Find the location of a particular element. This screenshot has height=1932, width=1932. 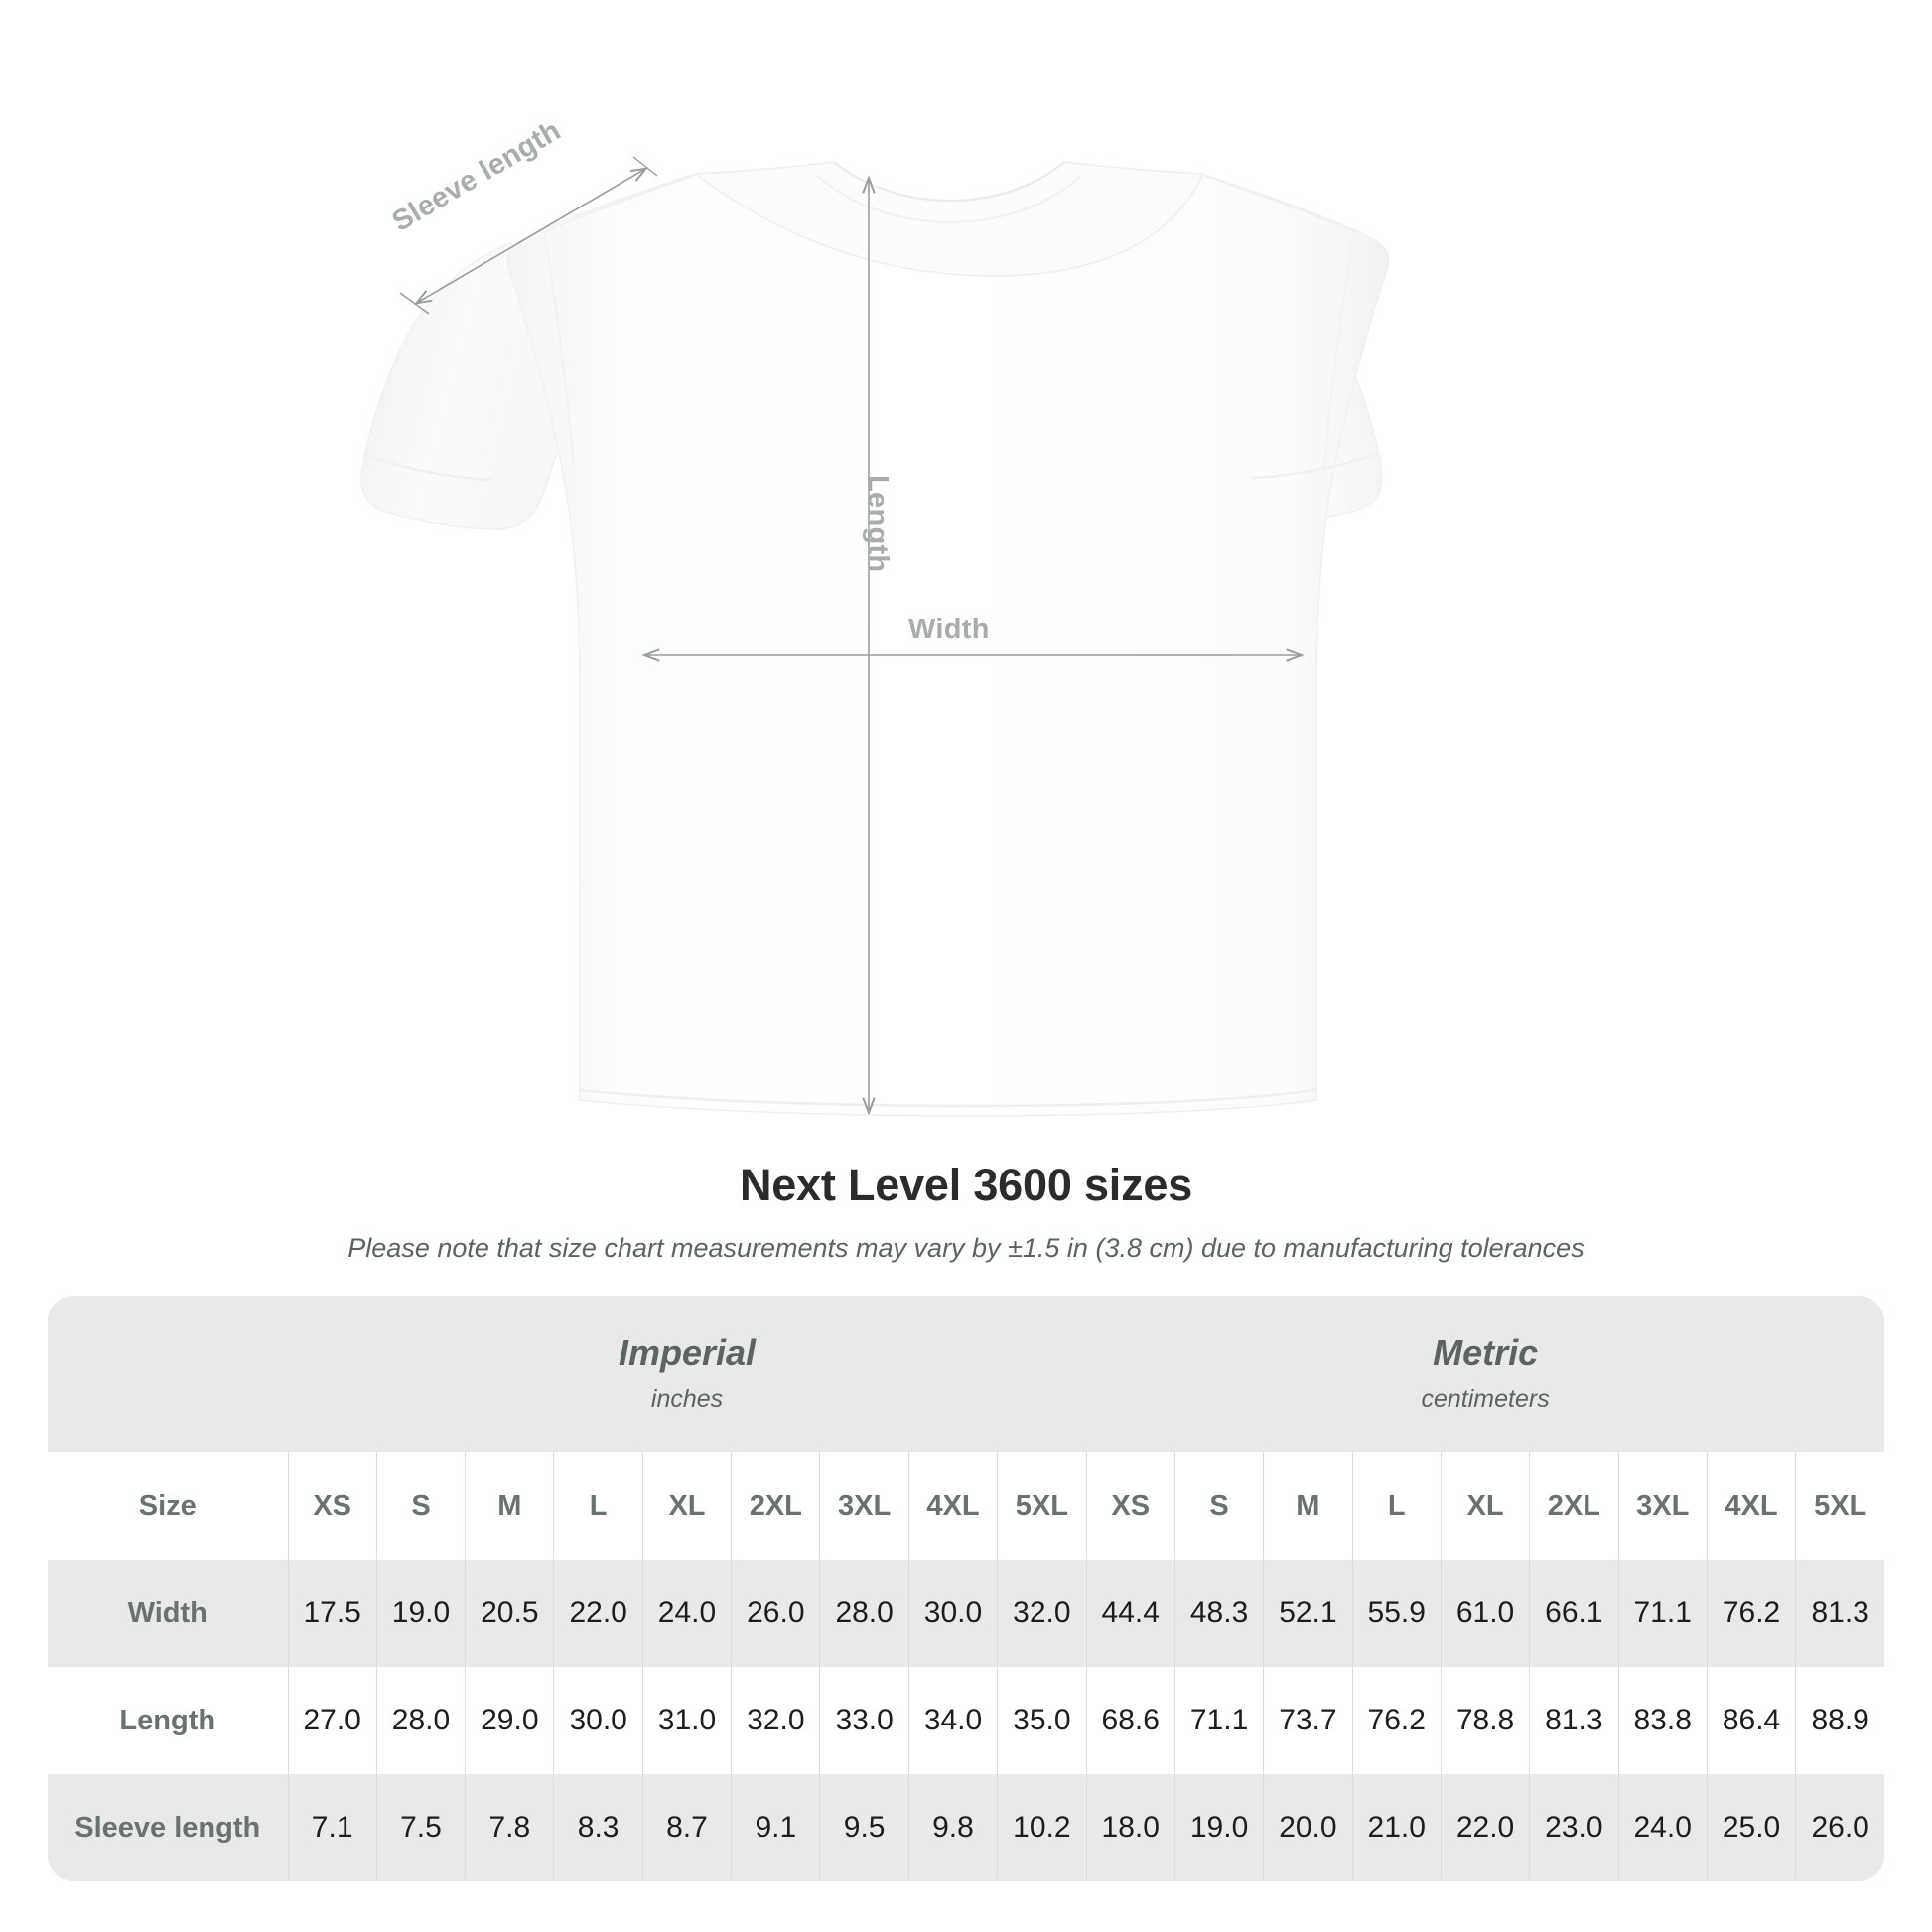

size-col-met-2xl: 2XL is located at coordinates (1574, 1506).